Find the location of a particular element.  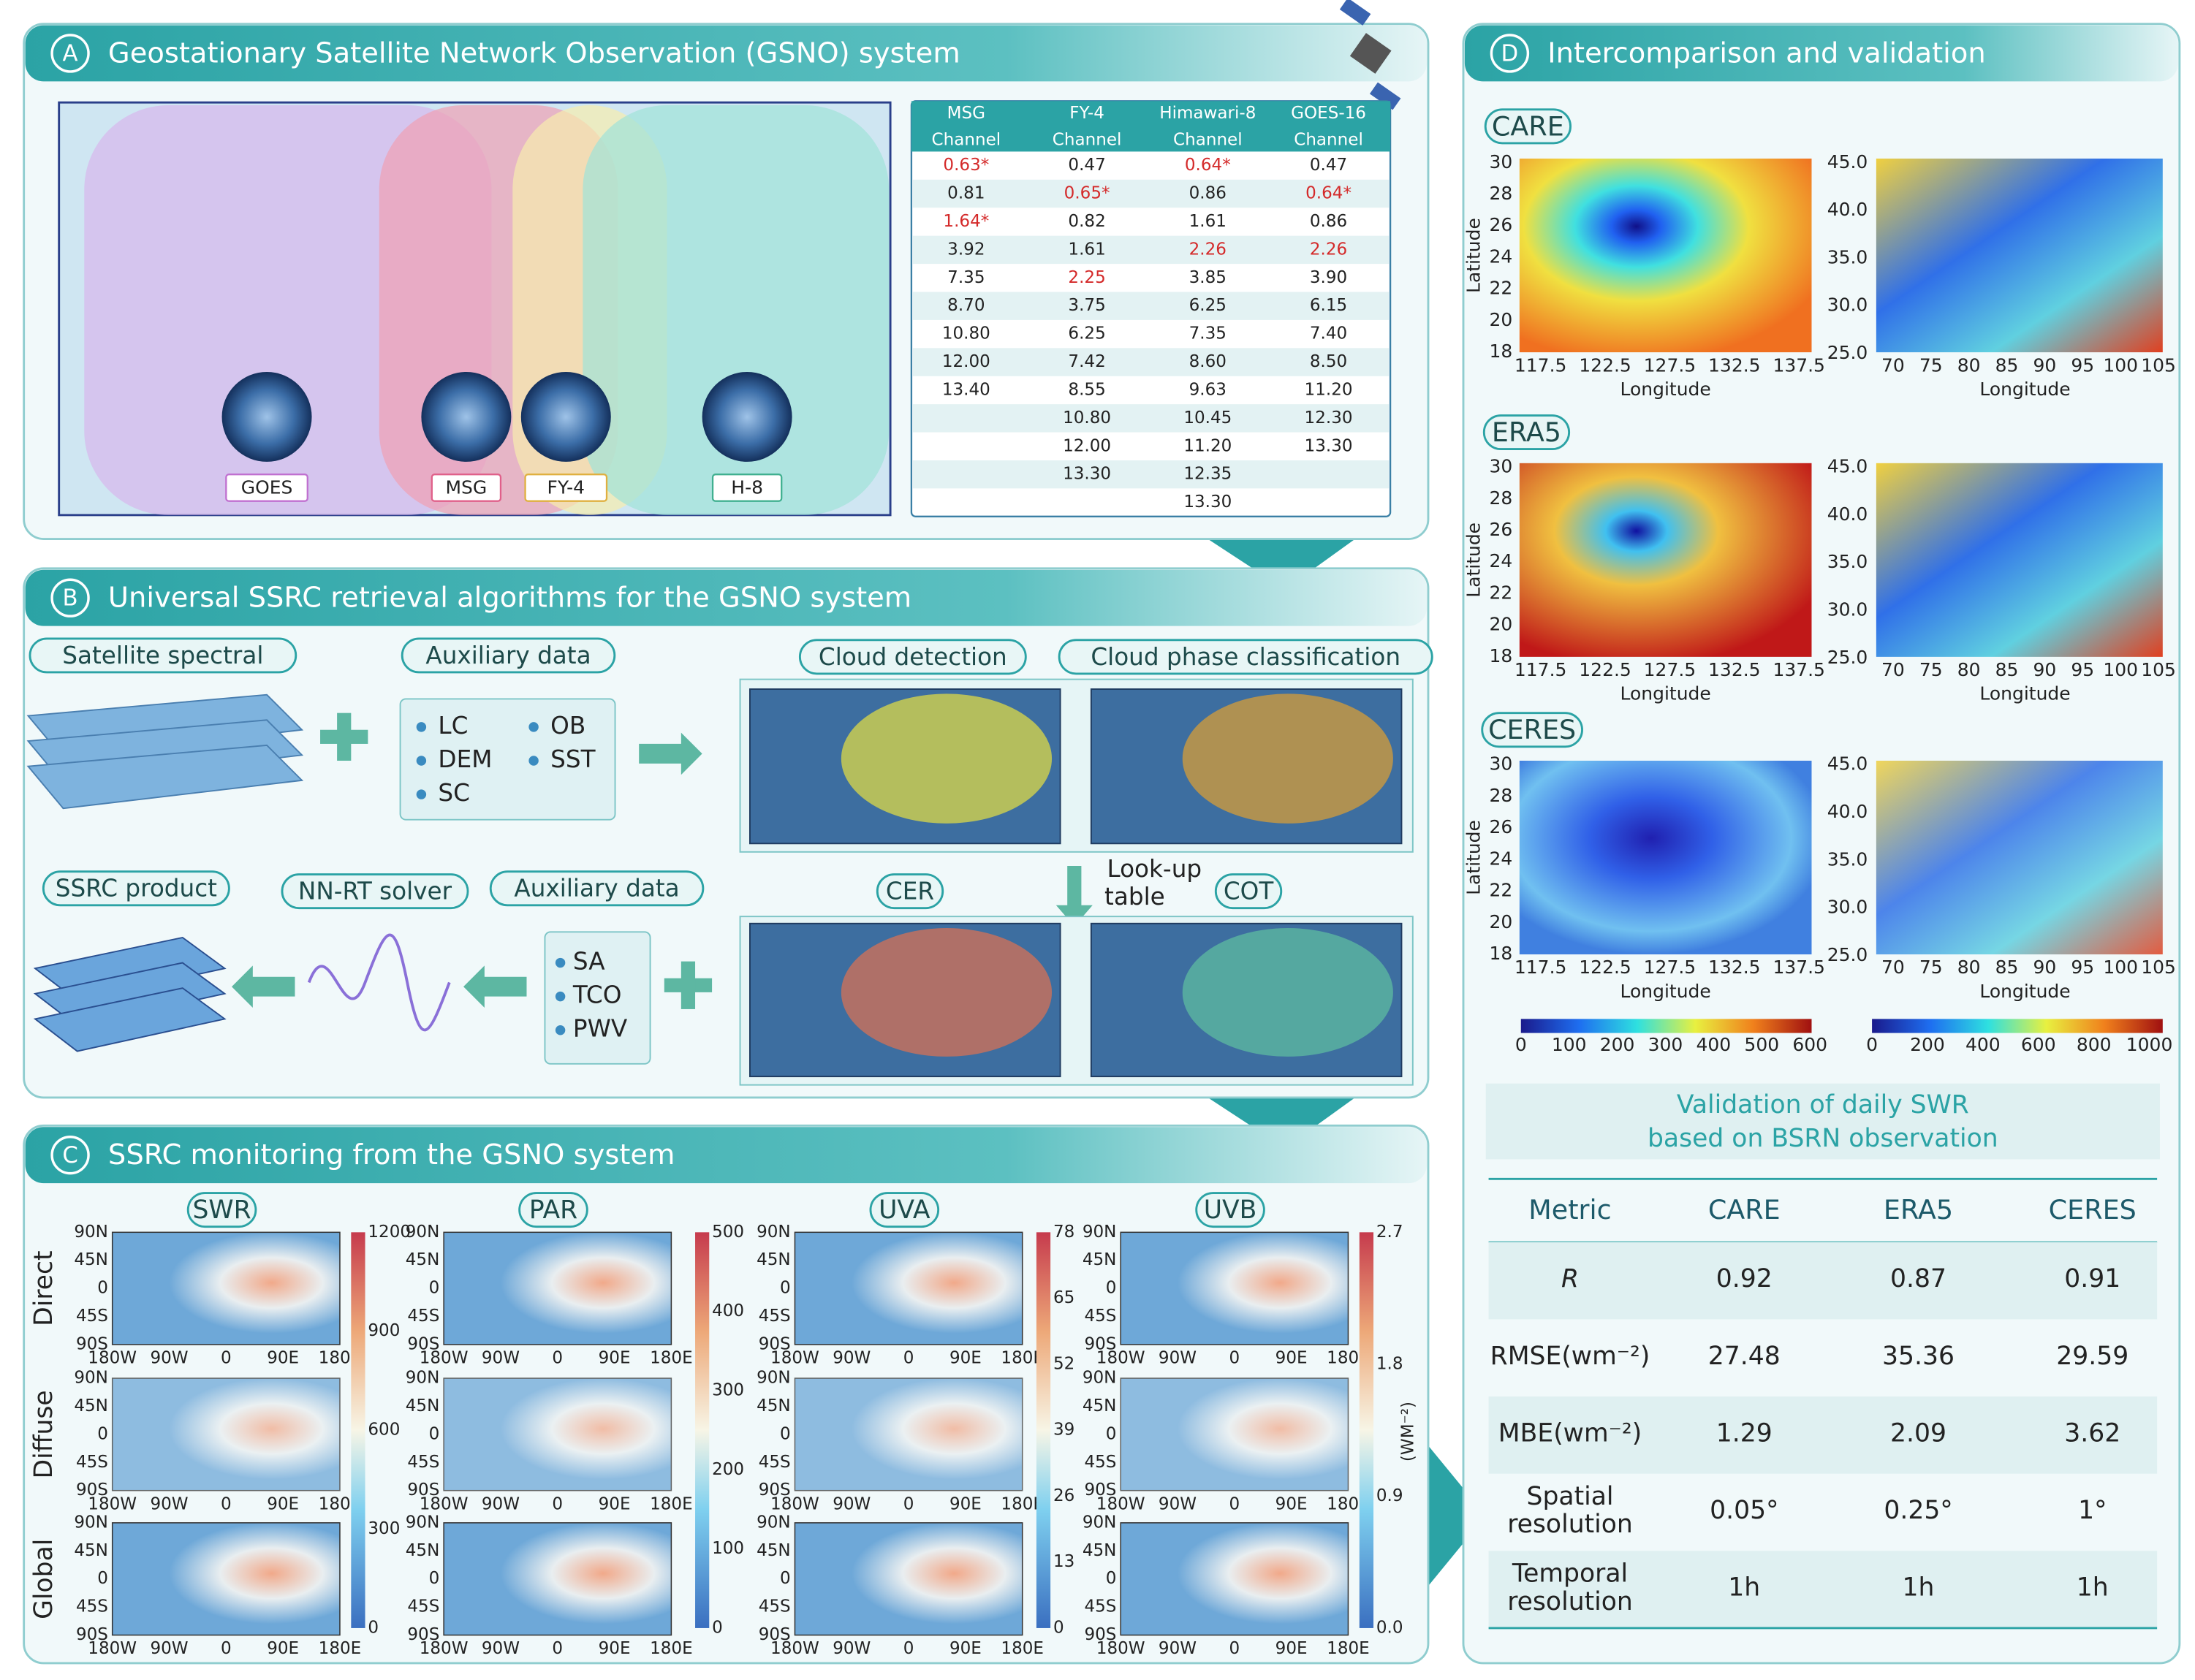

table-cell: 0.82 is located at coordinates (1086, 221).